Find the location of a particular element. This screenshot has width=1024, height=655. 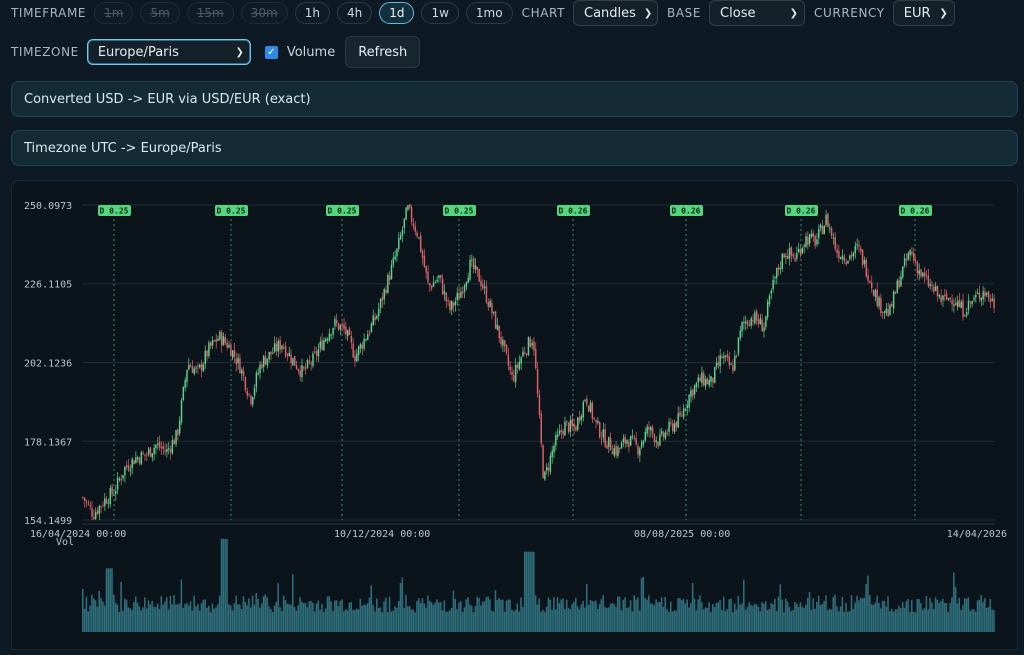

timeframe-1d-button: 1d is located at coordinates (397, 13).